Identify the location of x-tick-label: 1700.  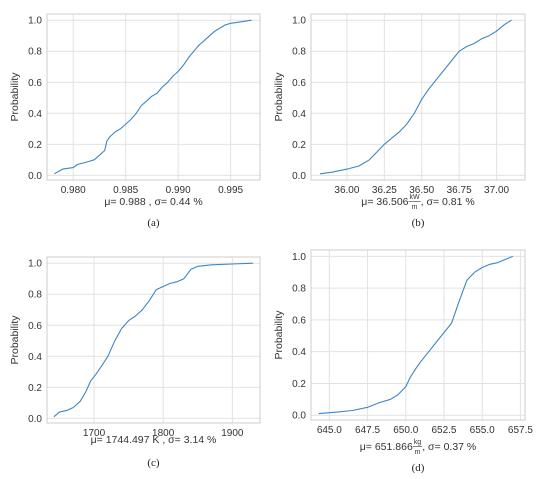
(94, 433).